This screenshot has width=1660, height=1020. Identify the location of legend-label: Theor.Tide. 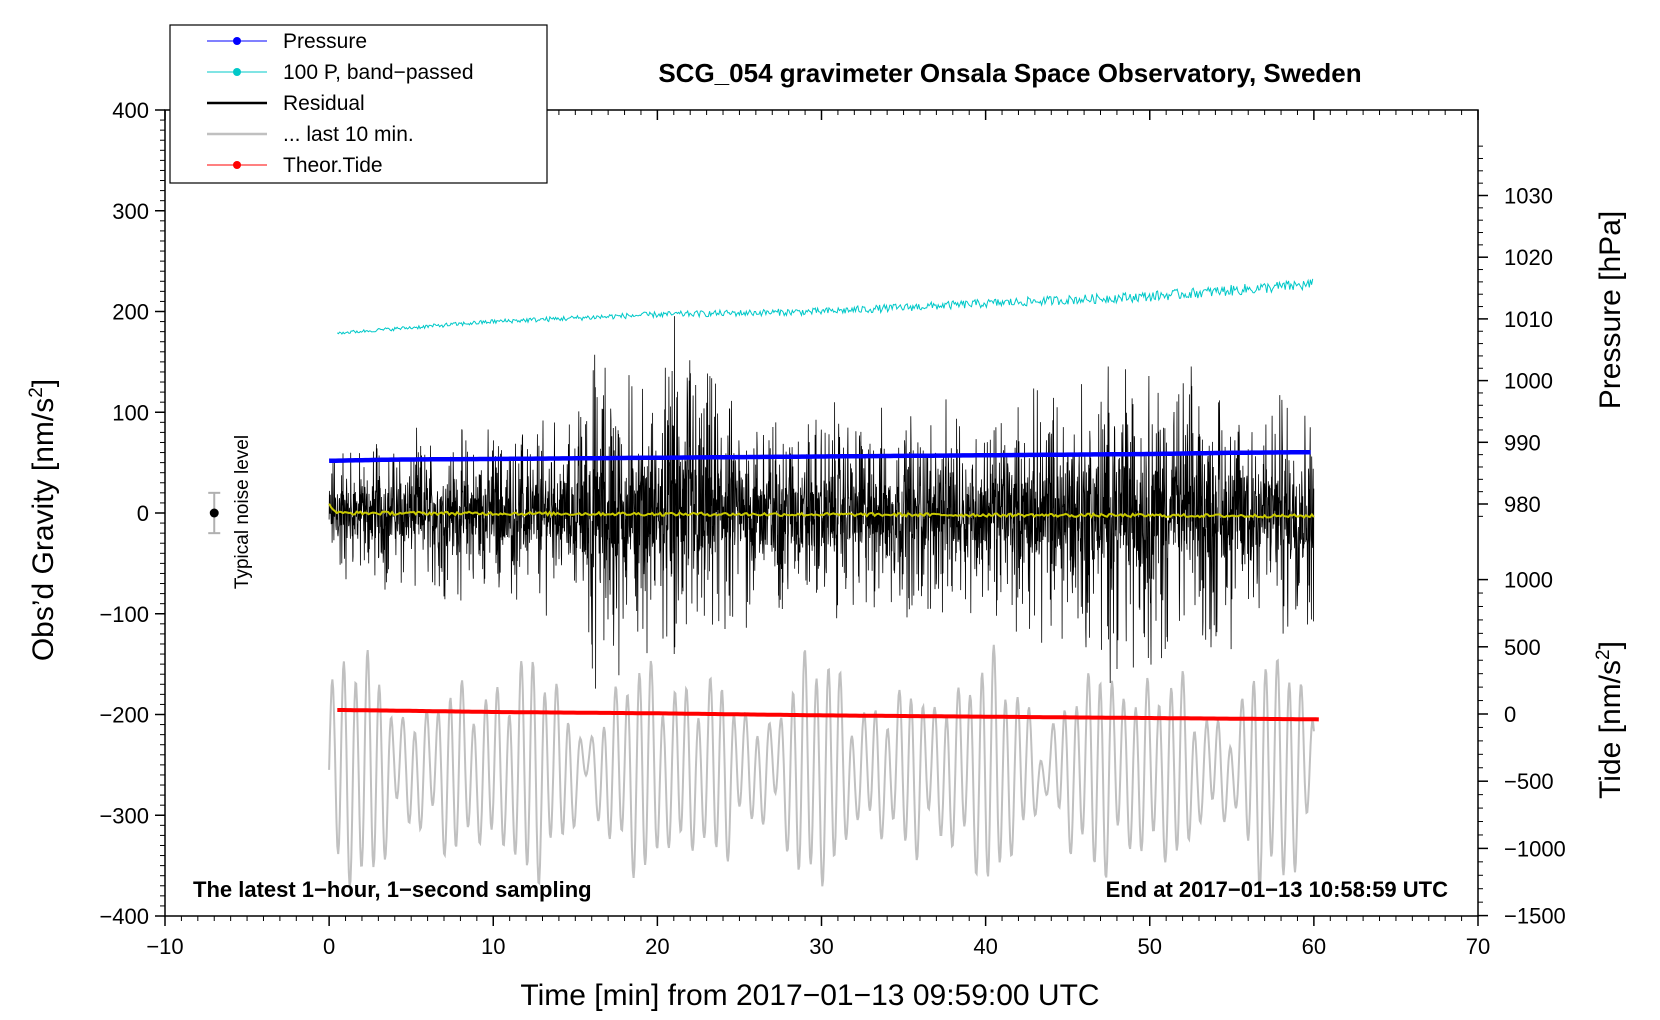
(333, 165).